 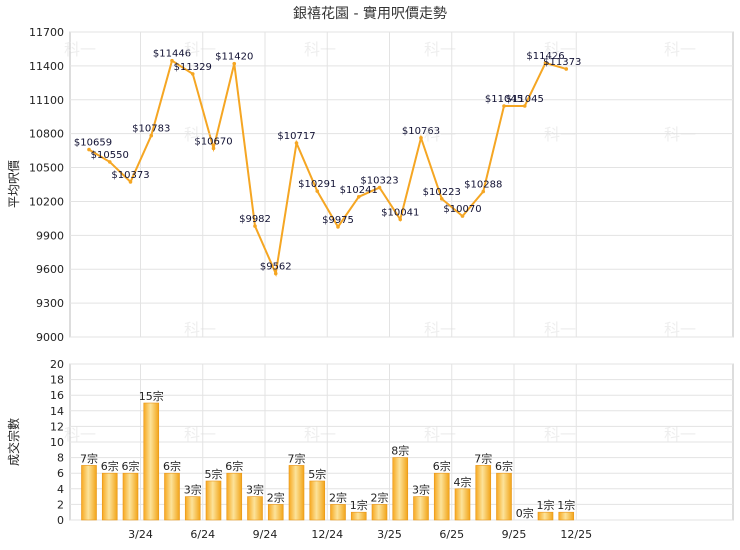 I want to click on volume-y-tick-label: 4, so click(x=60, y=489).